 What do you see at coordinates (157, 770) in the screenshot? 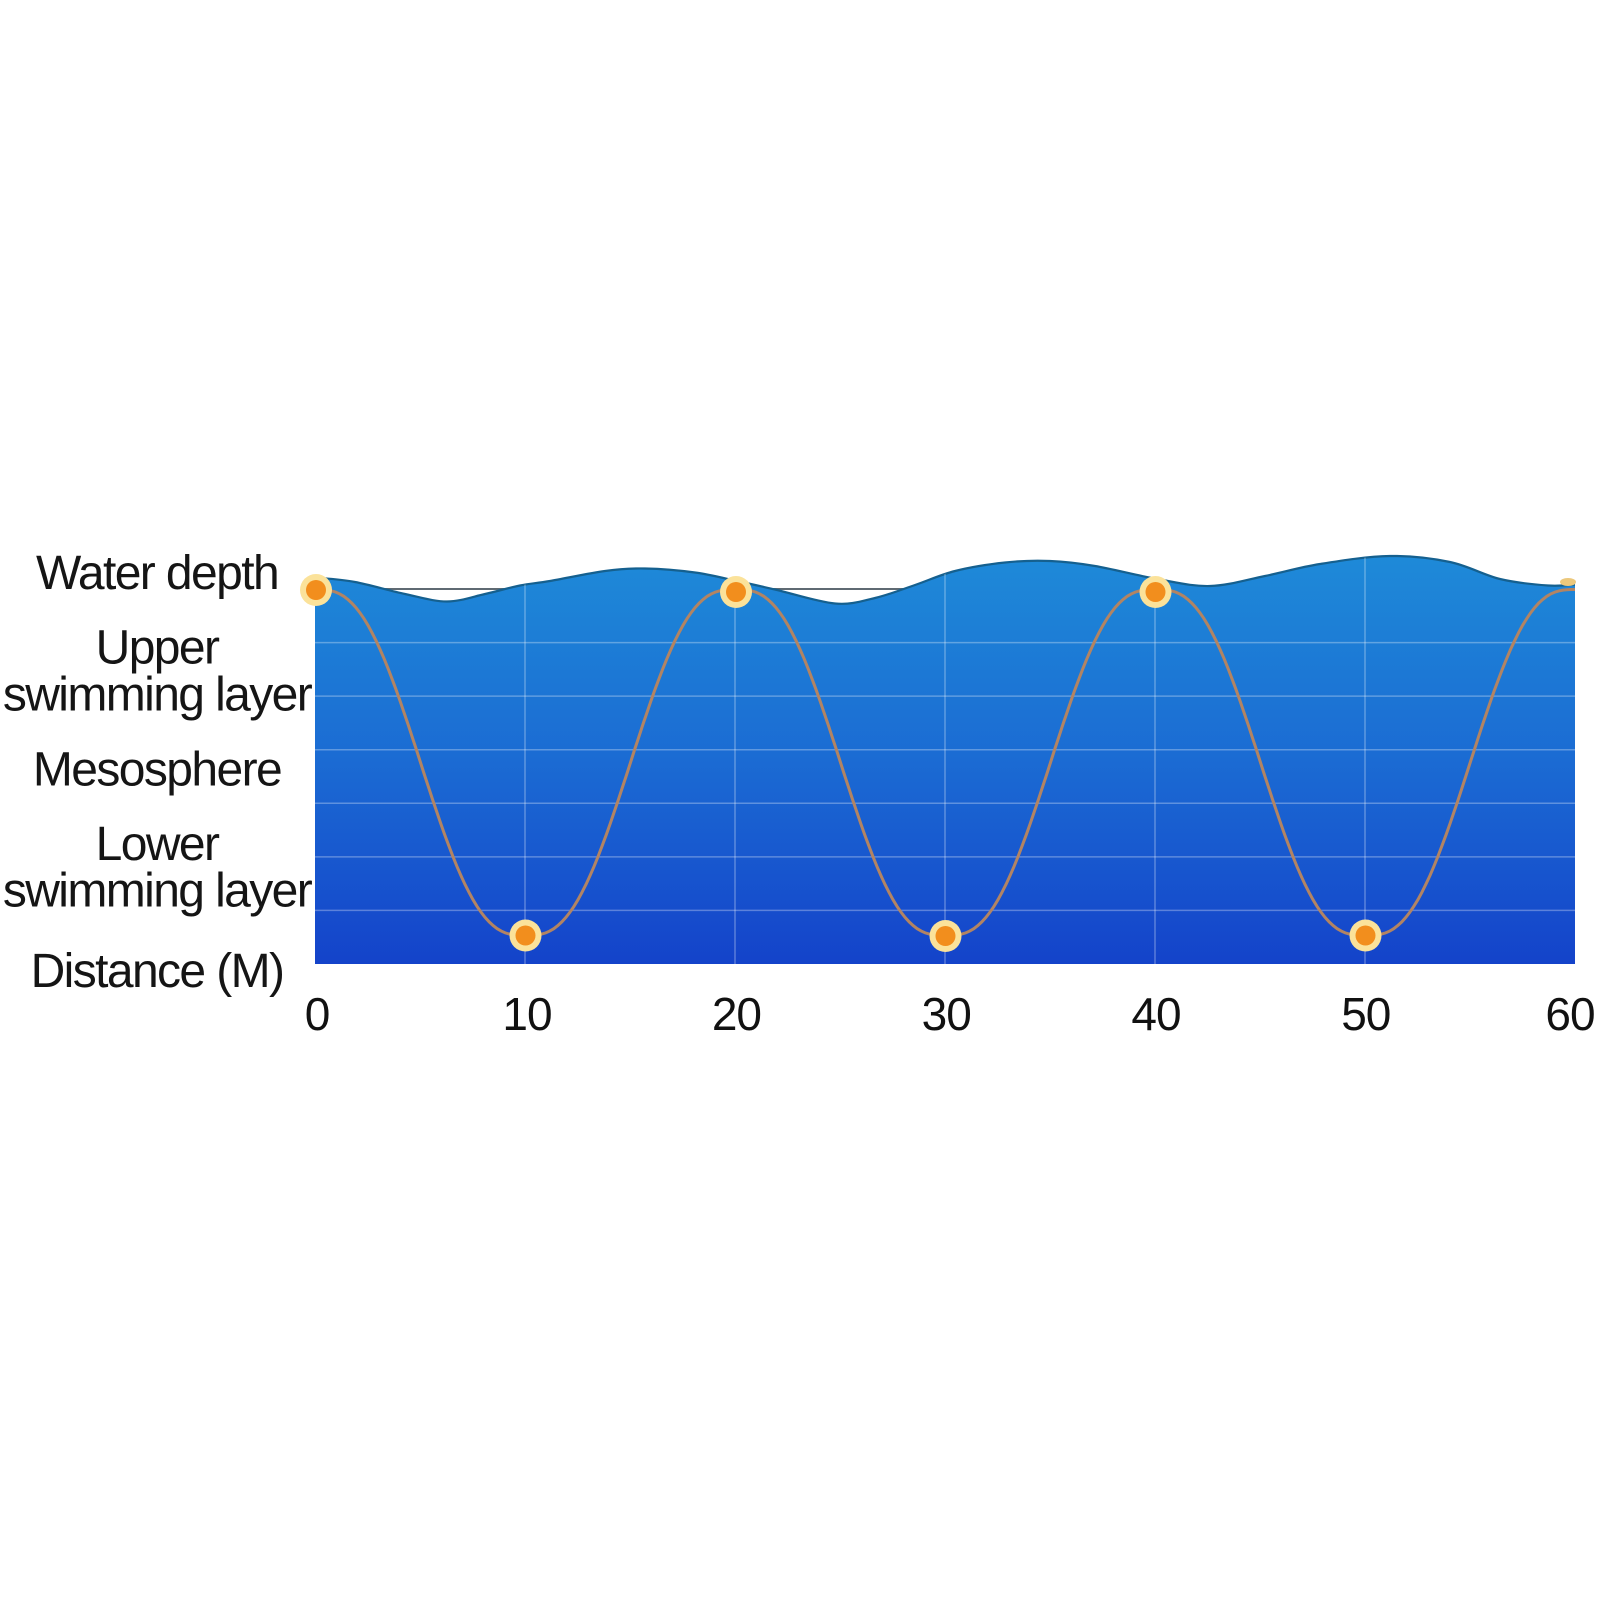
I see `svg-text: Mesosphere` at bounding box center [157, 770].